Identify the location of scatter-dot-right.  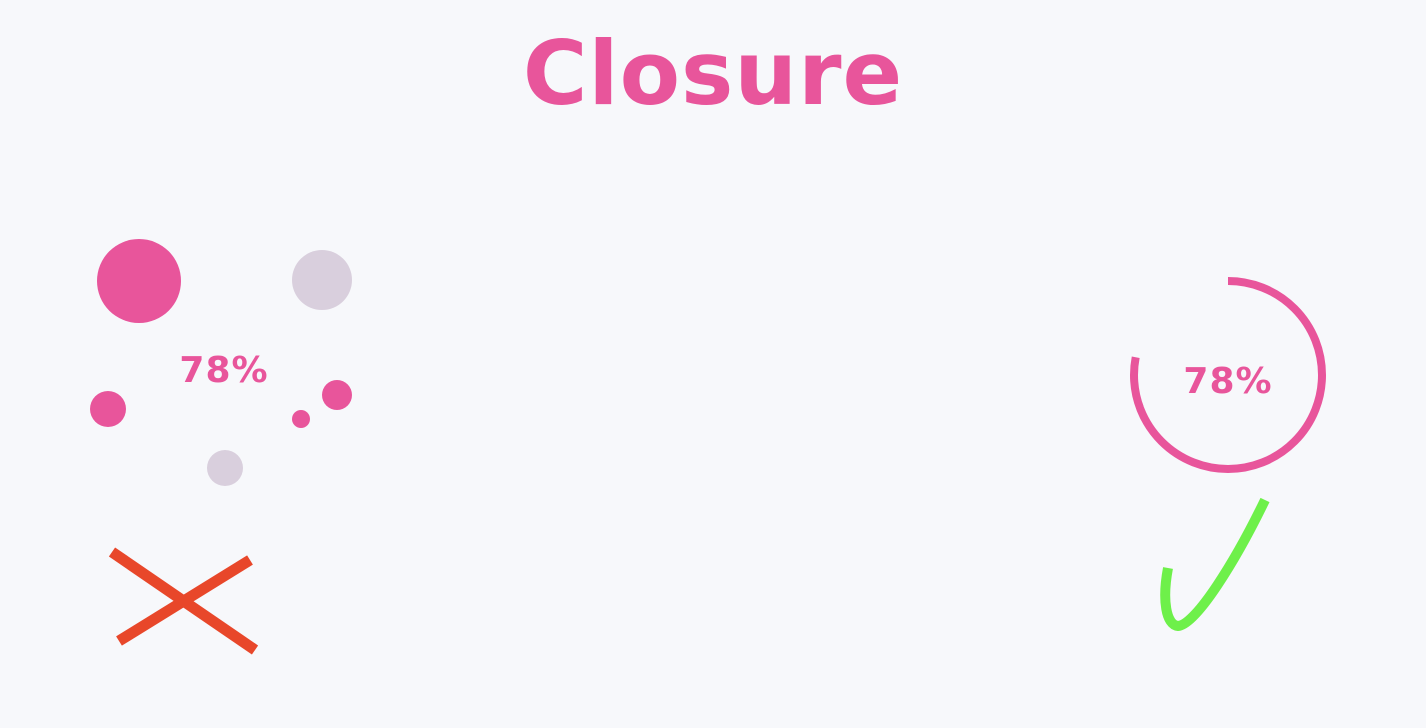
(337, 395).